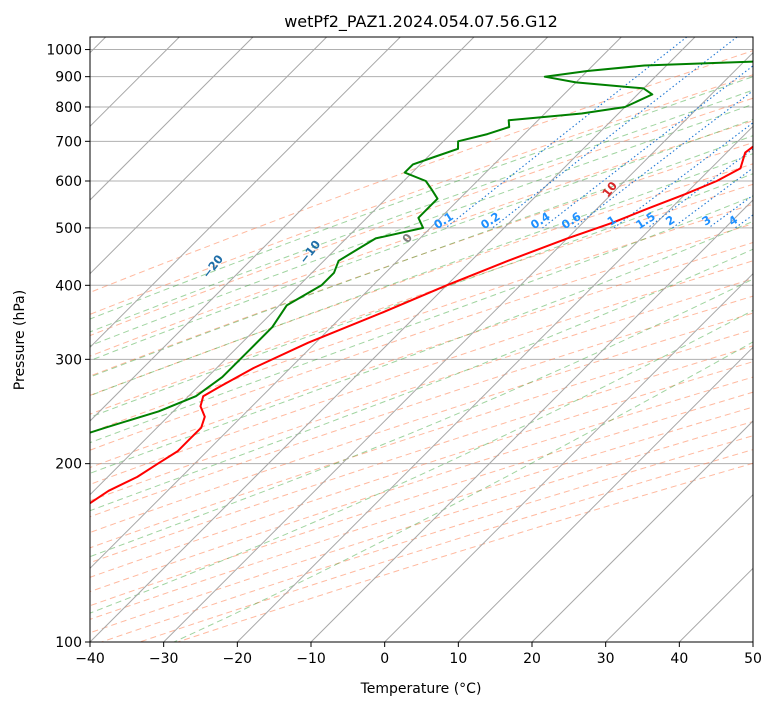  I want to click on x-tick-label: 10, so click(458, 659).